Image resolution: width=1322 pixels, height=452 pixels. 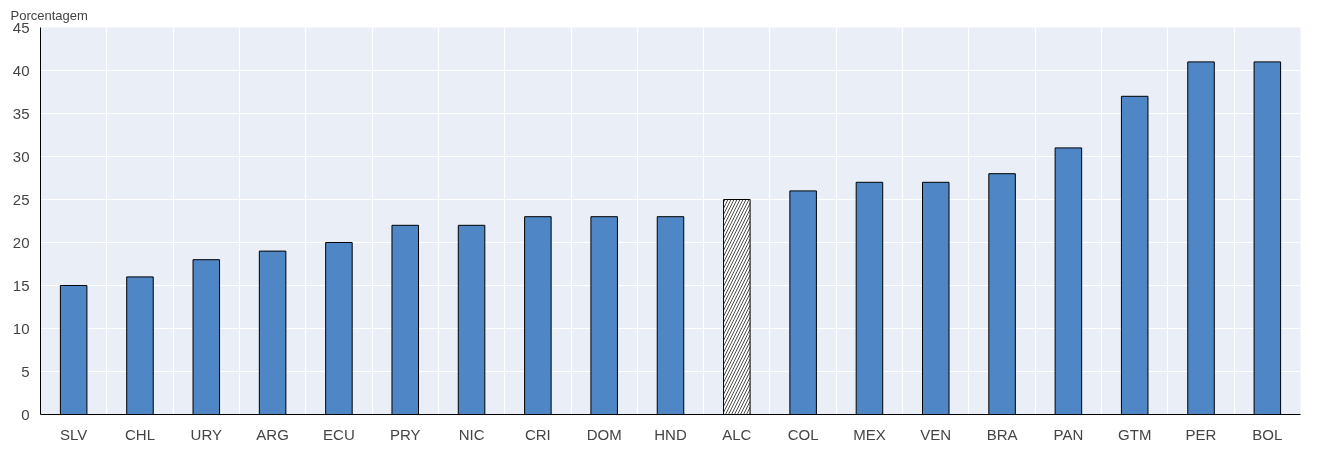 What do you see at coordinates (869, 434) in the screenshot?
I see `x-tick-label: MEX` at bounding box center [869, 434].